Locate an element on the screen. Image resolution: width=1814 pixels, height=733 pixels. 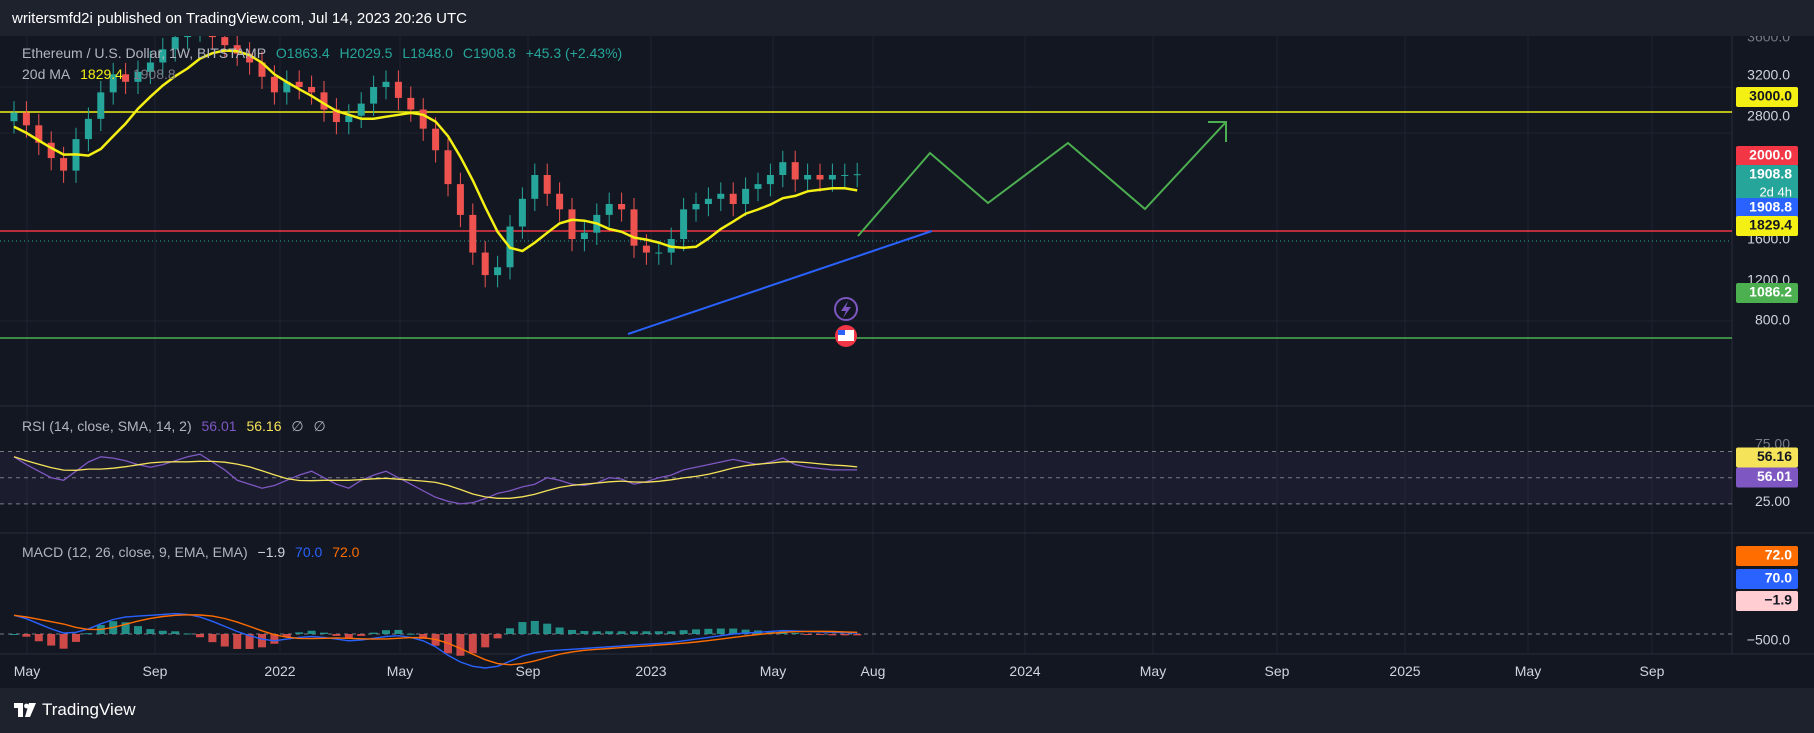
macd-tag: 70.0 is located at coordinates (1778, 578).